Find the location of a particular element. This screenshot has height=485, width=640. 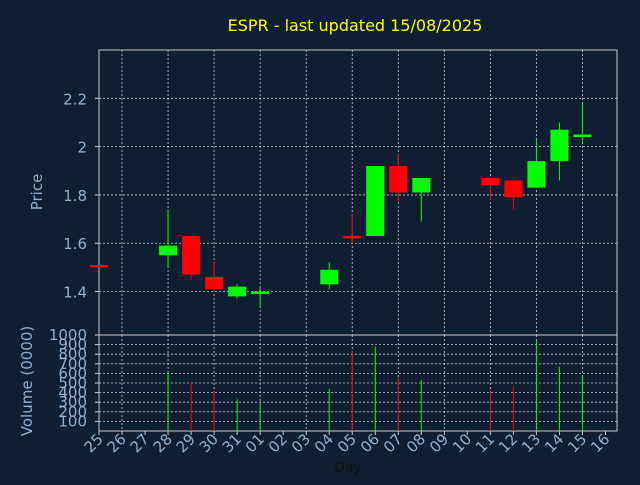

price-tick-label: 2 is located at coordinates (82, 148).